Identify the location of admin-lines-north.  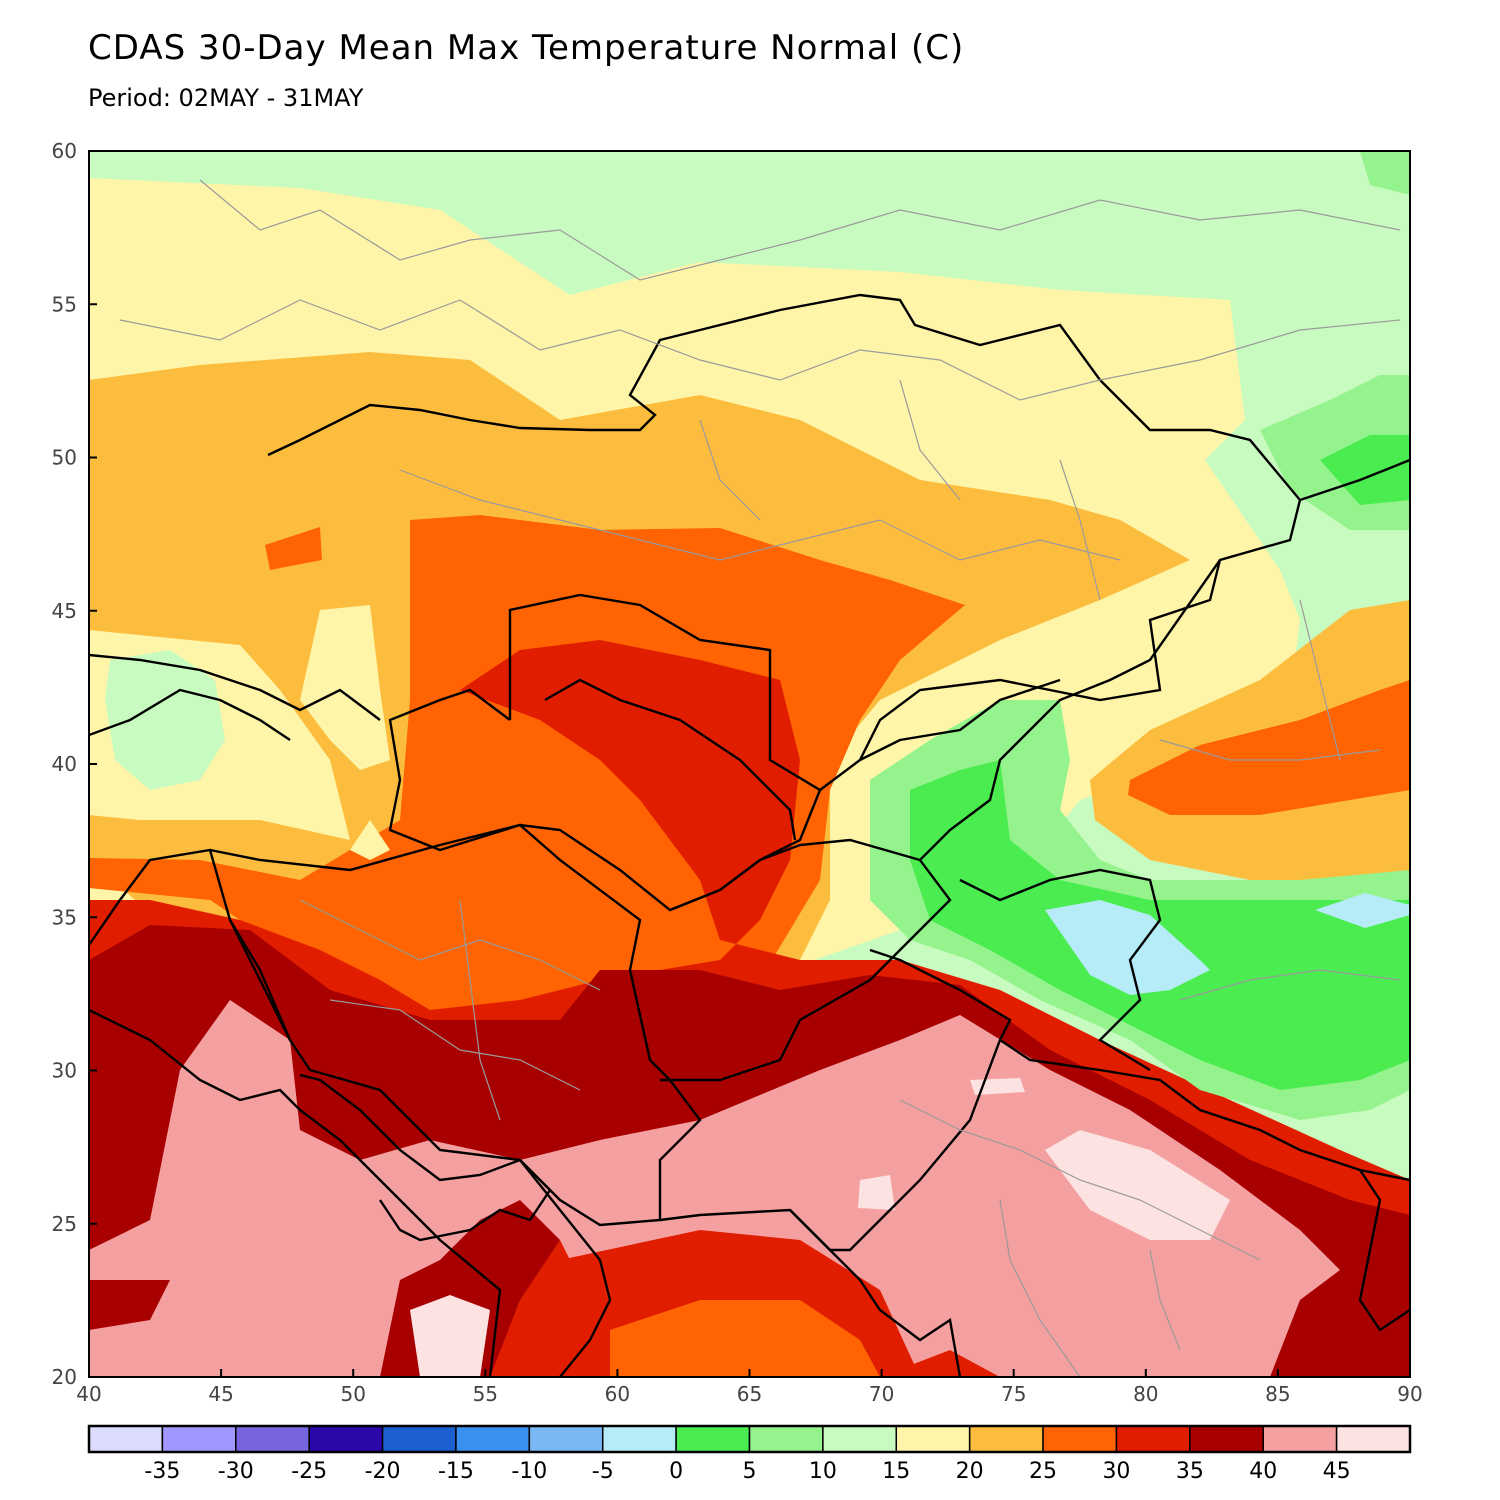
(800, 230).